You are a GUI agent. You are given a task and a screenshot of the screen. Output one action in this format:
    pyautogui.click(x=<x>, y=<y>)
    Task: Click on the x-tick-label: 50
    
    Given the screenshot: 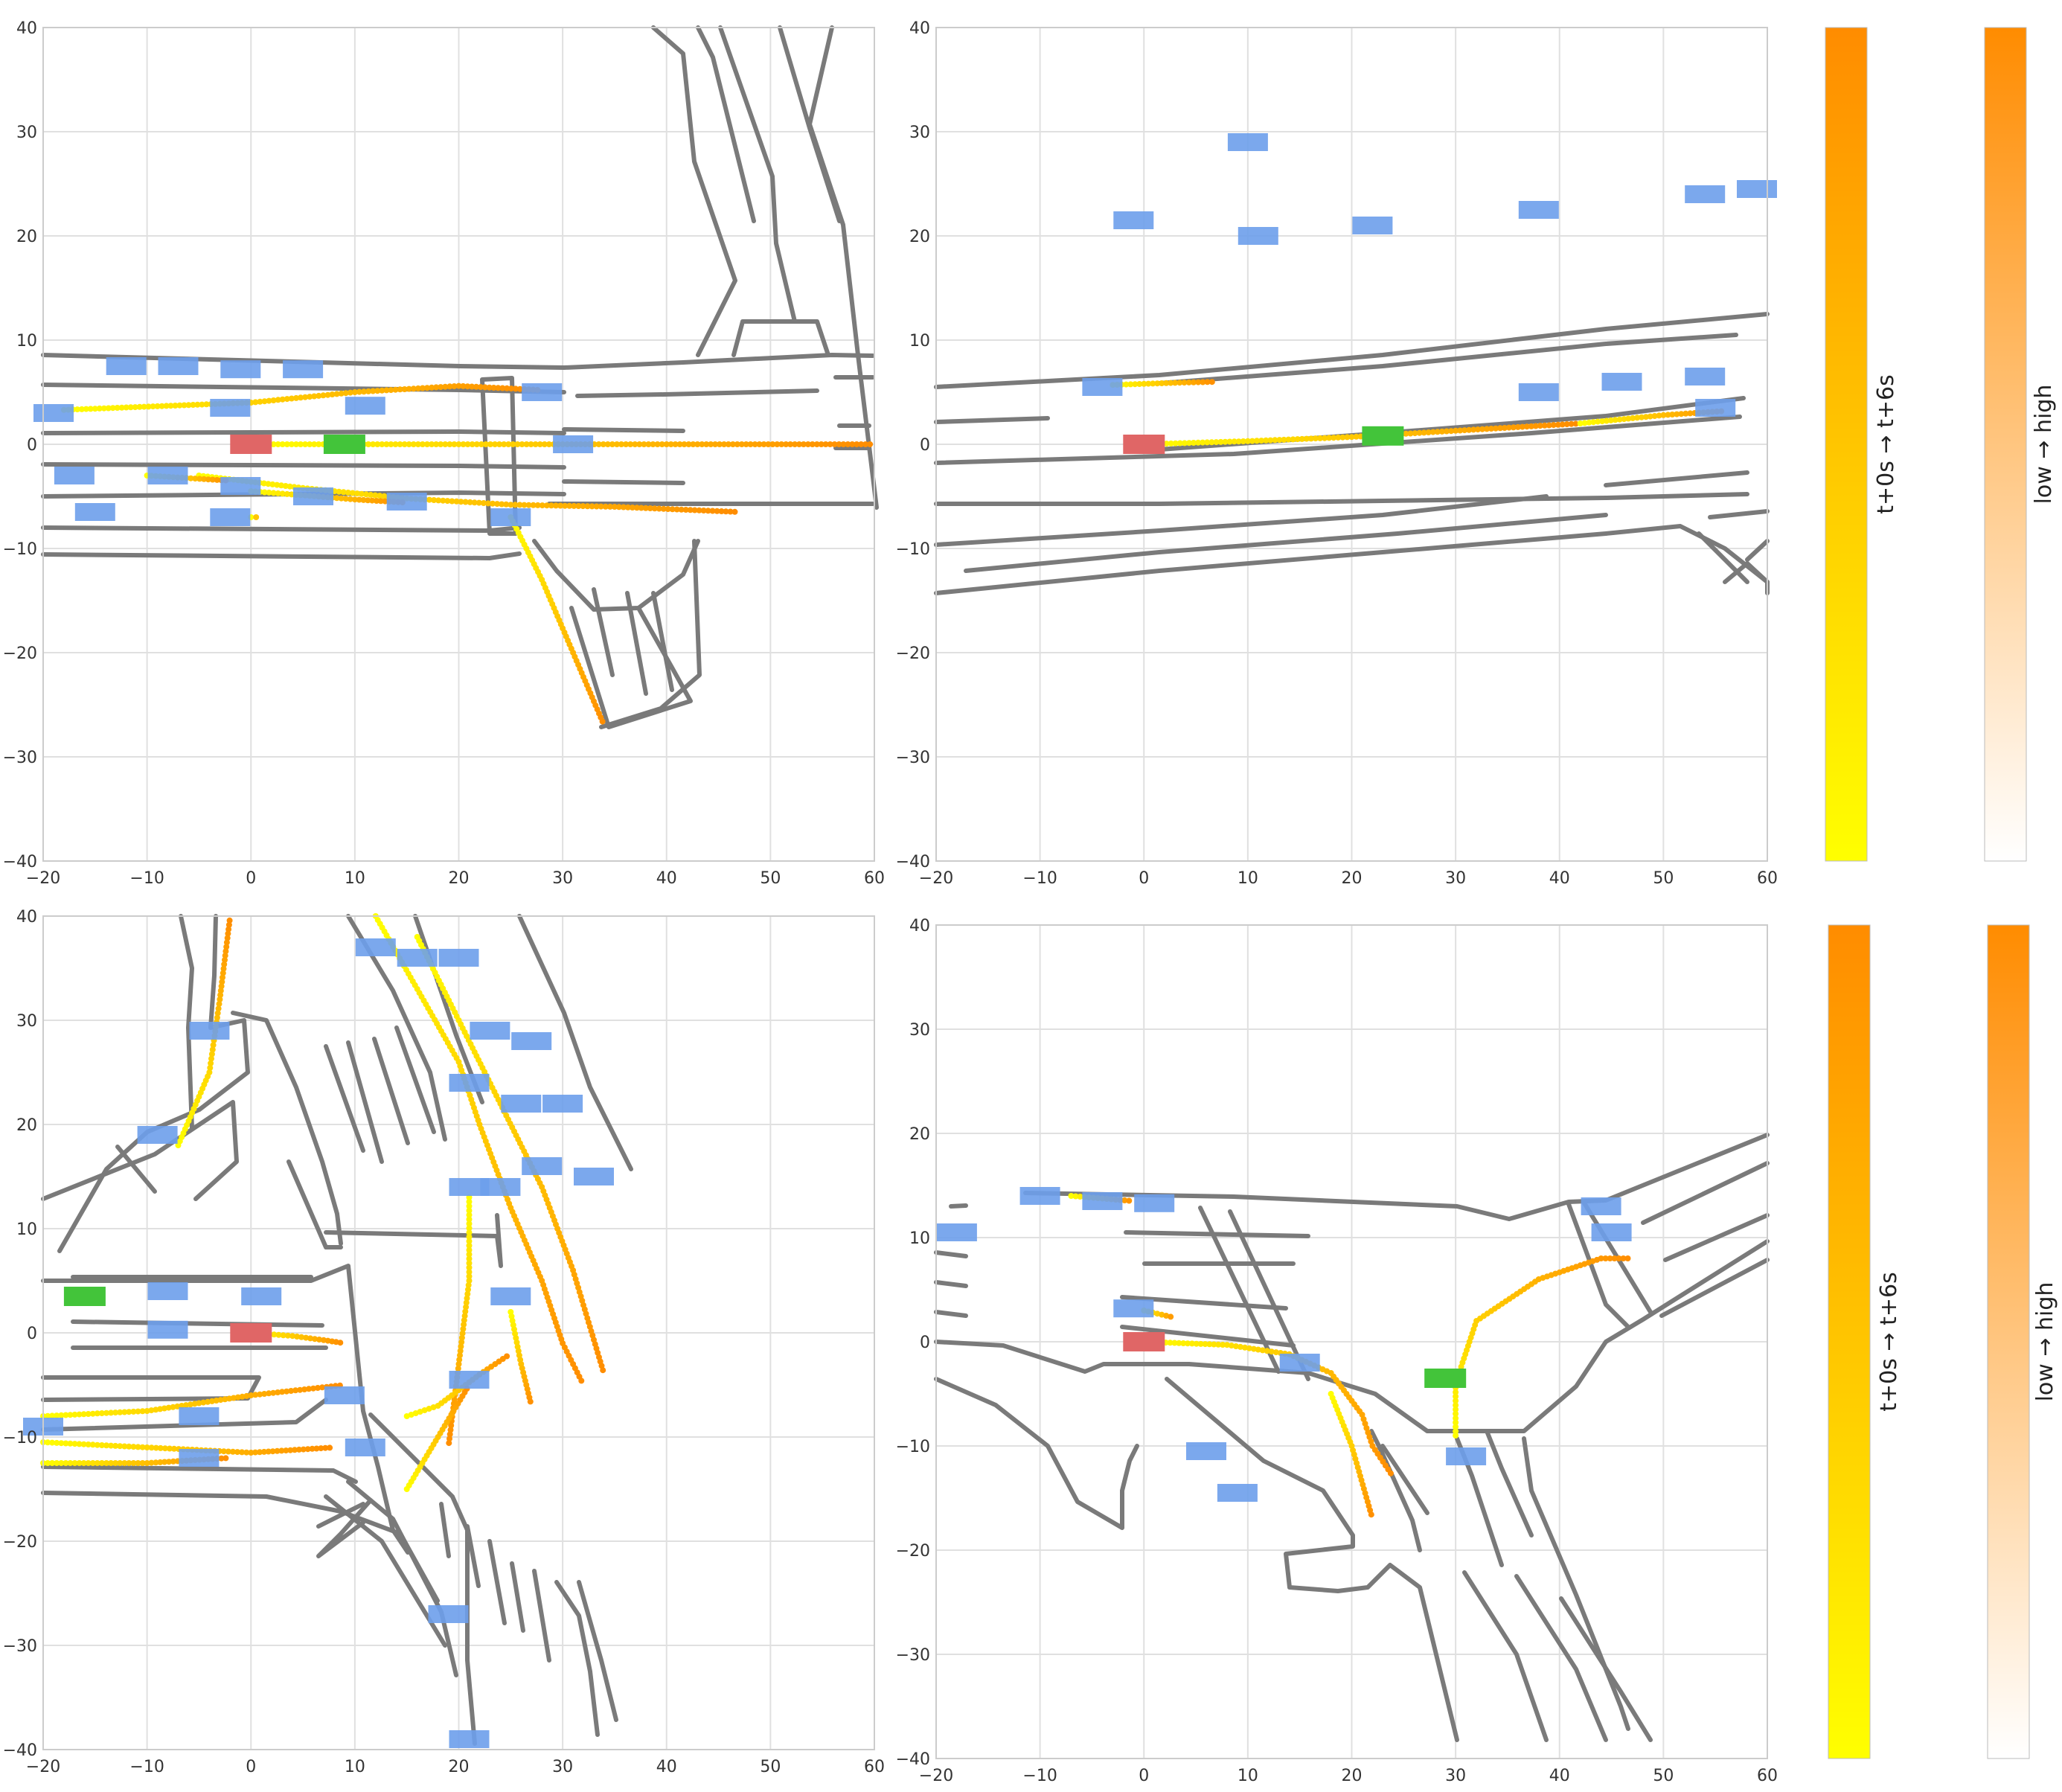 What is the action you would take?
    pyautogui.click(x=1663, y=878)
    